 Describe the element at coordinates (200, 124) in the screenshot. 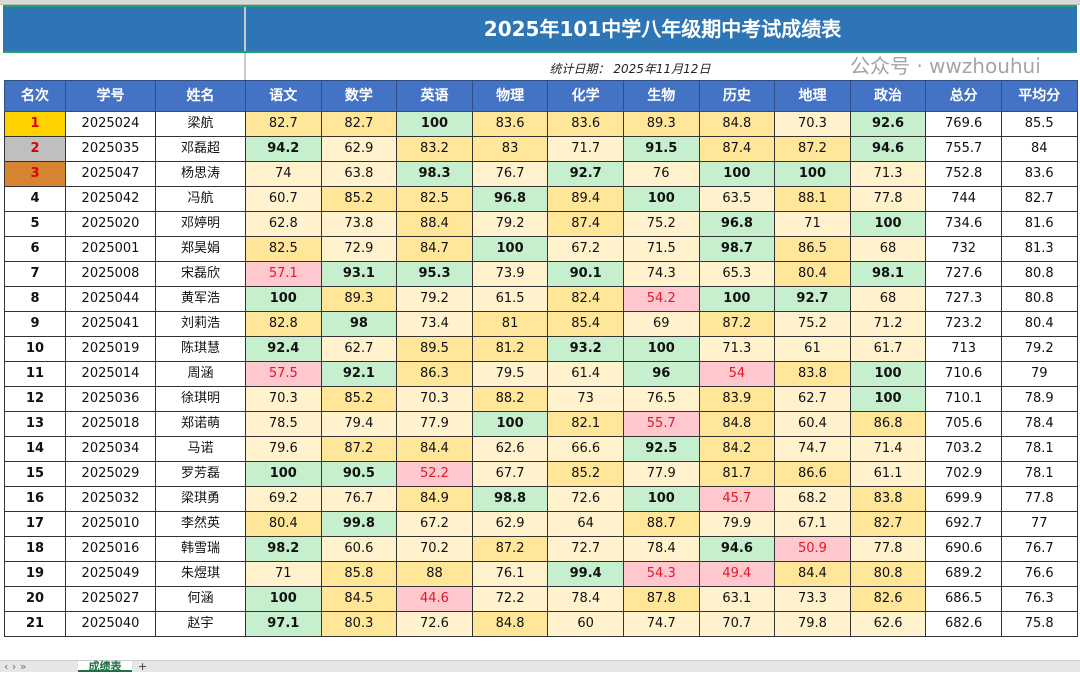

I see `name-cell: 梁航` at that location.